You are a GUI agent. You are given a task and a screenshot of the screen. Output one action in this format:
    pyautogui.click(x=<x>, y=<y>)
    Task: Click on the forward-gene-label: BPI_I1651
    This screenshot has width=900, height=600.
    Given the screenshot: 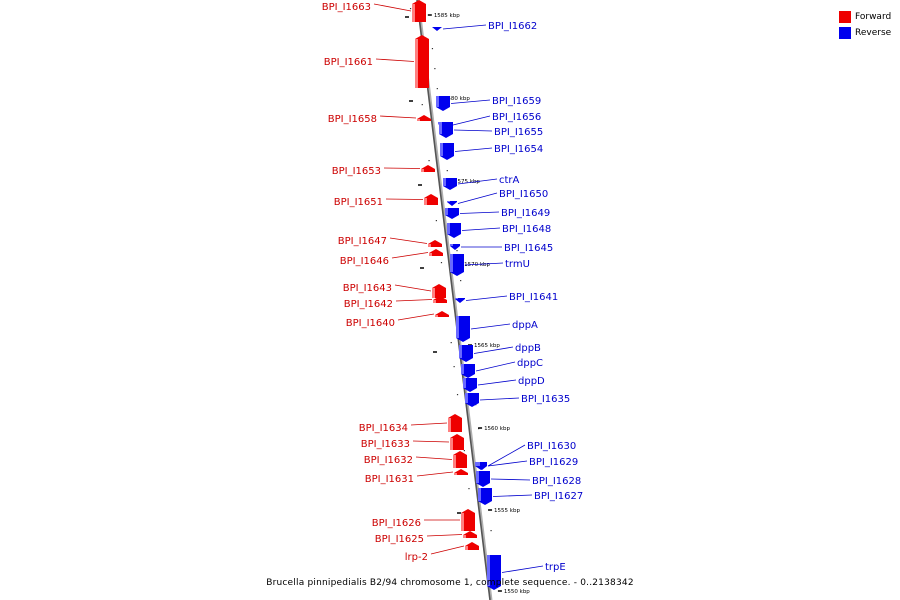 What is the action you would take?
    pyautogui.click(x=358, y=202)
    